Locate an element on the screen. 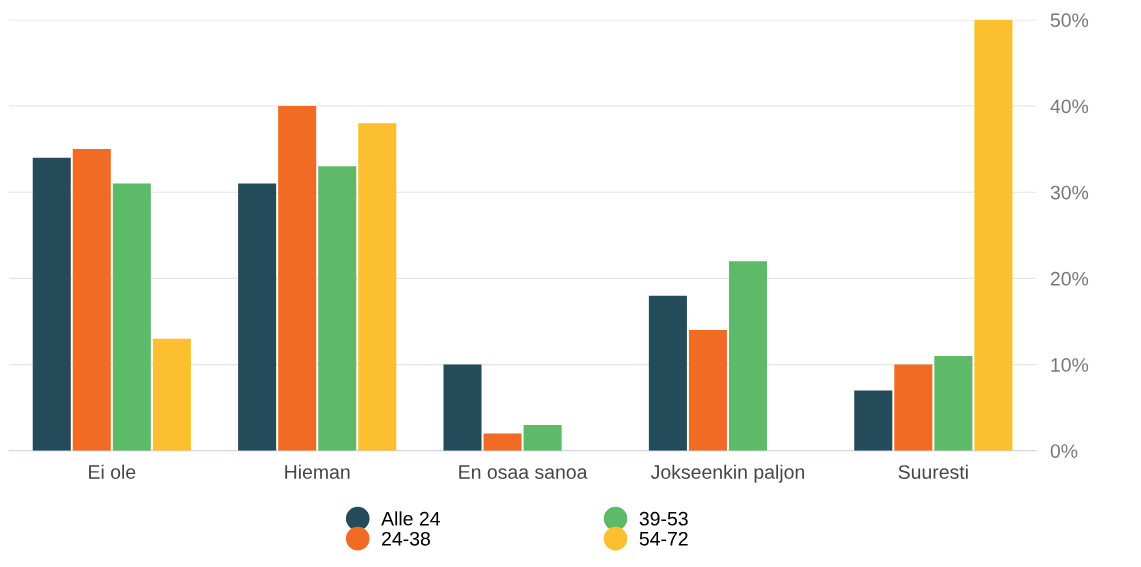  x-tick-label: Ei ole is located at coordinates (112, 471).